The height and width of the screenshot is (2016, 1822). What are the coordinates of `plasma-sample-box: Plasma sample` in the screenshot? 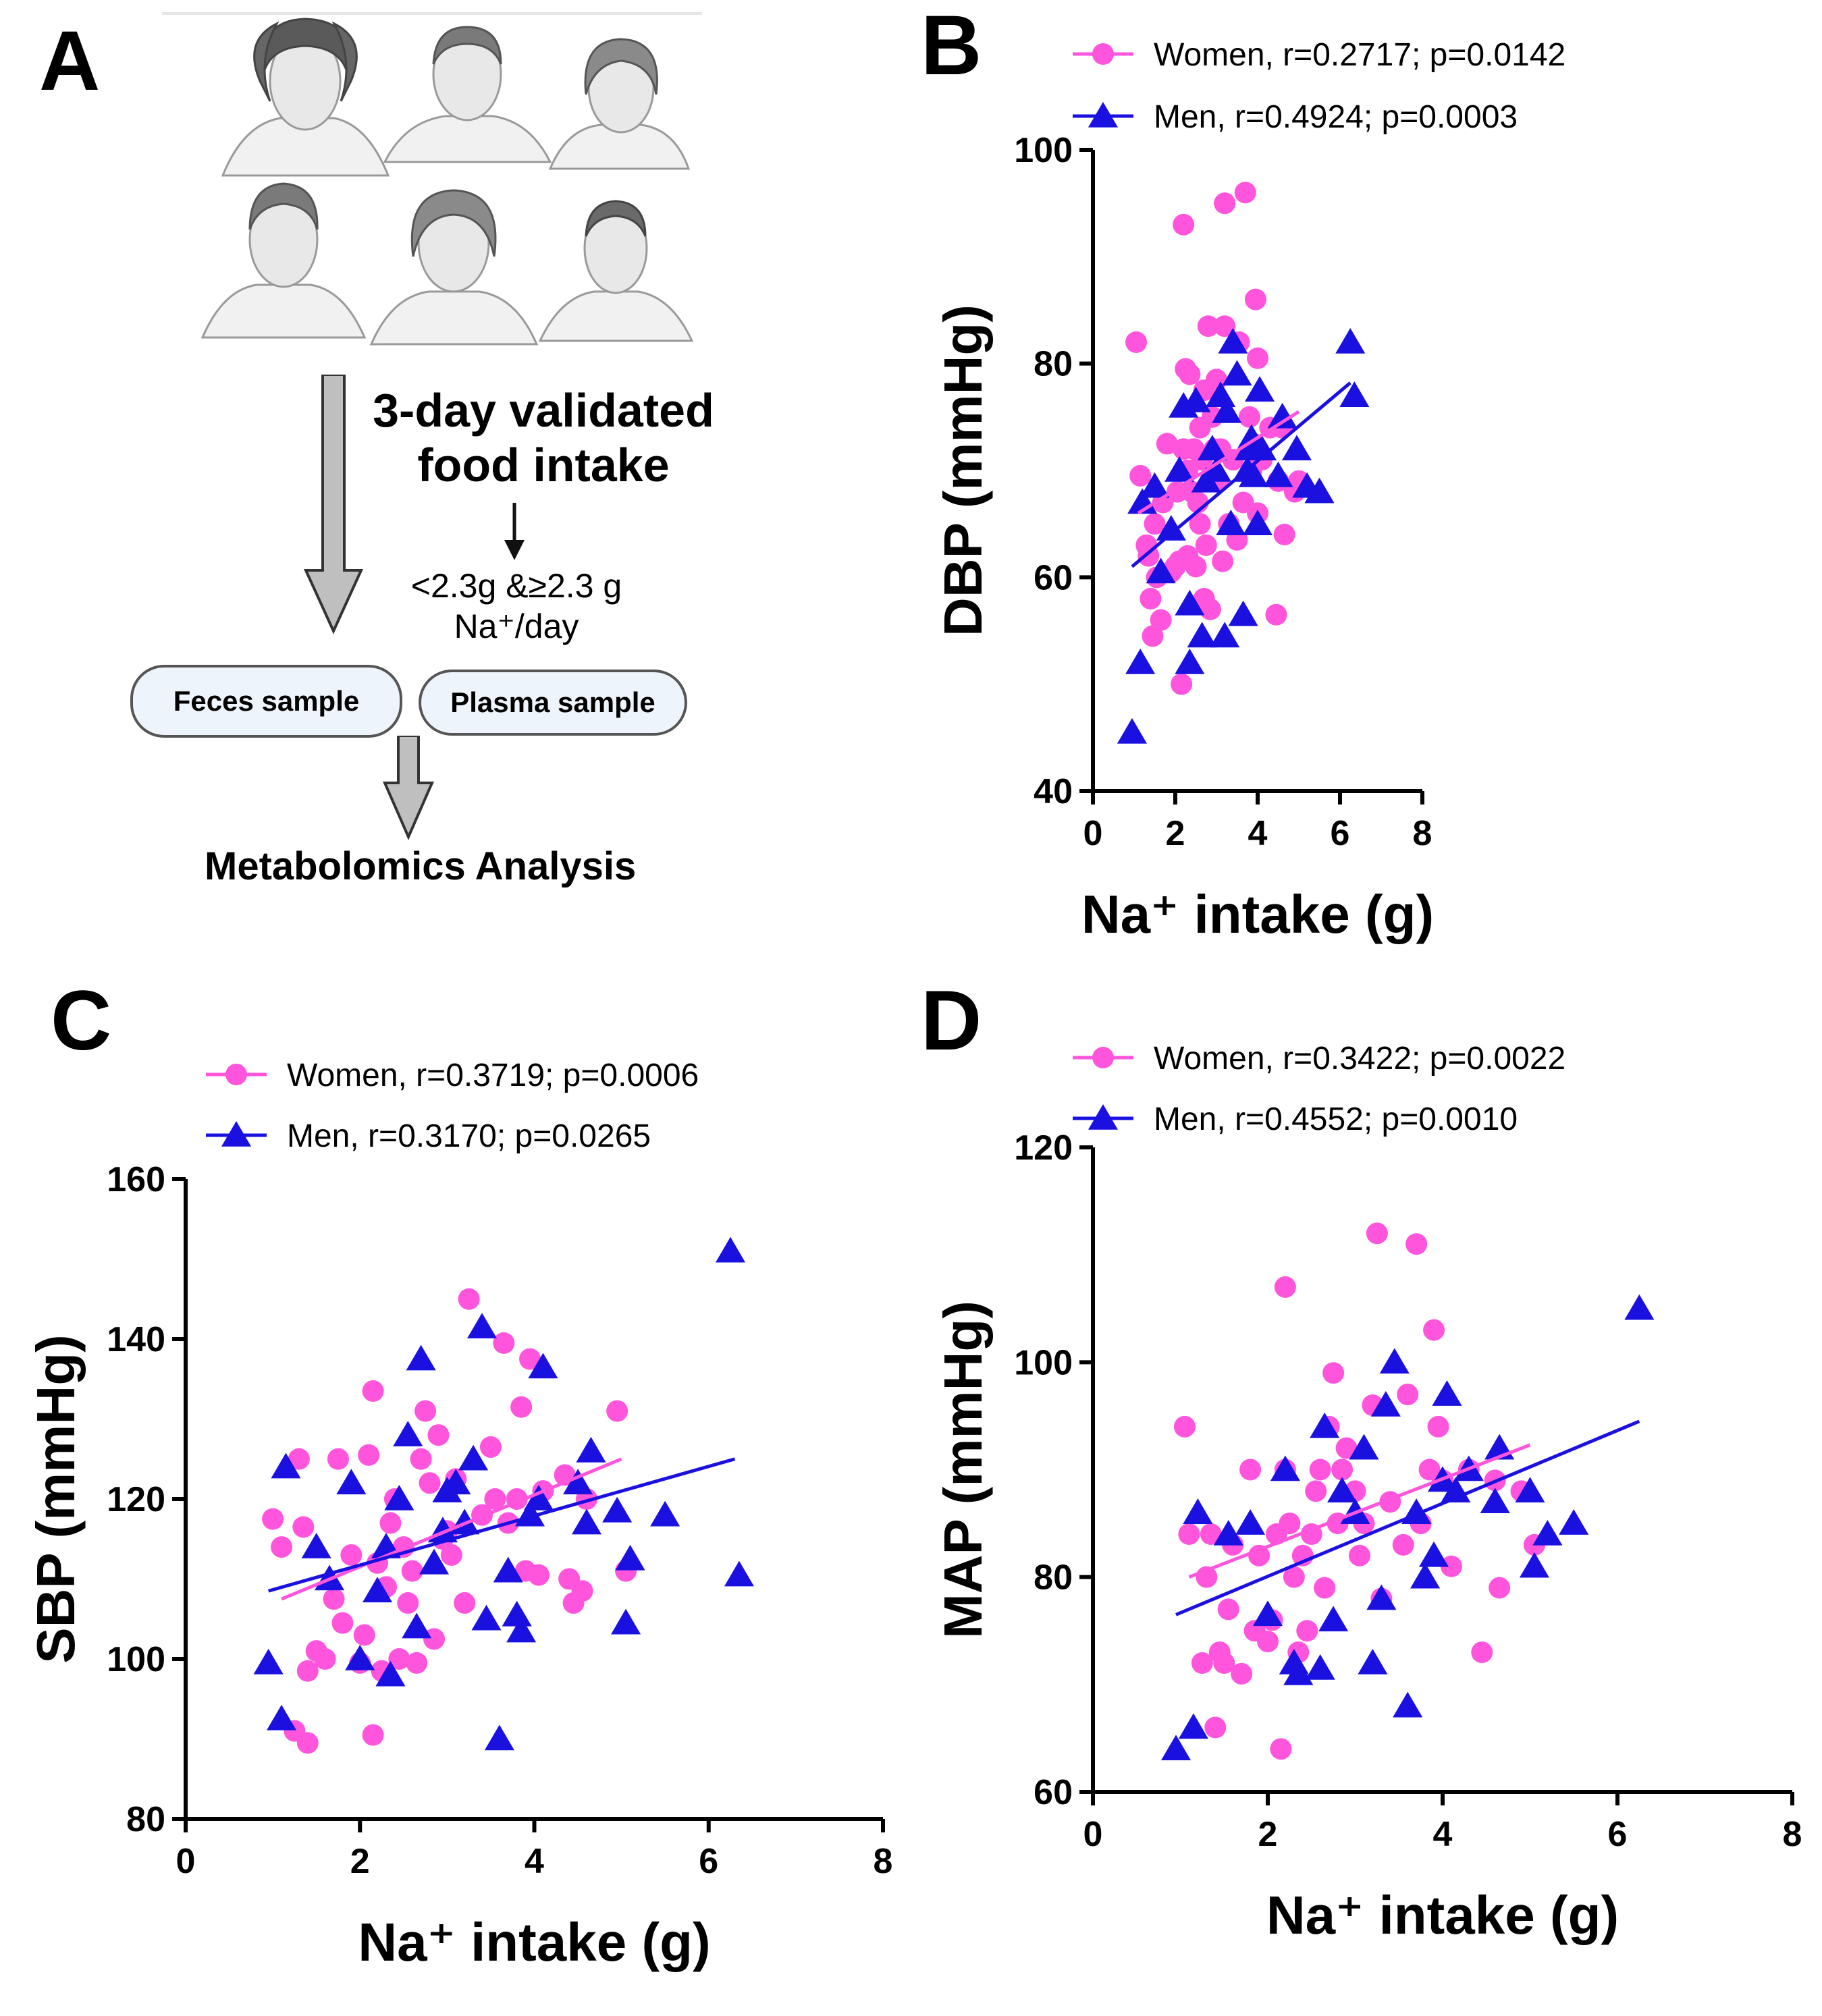 It's located at (553, 703).